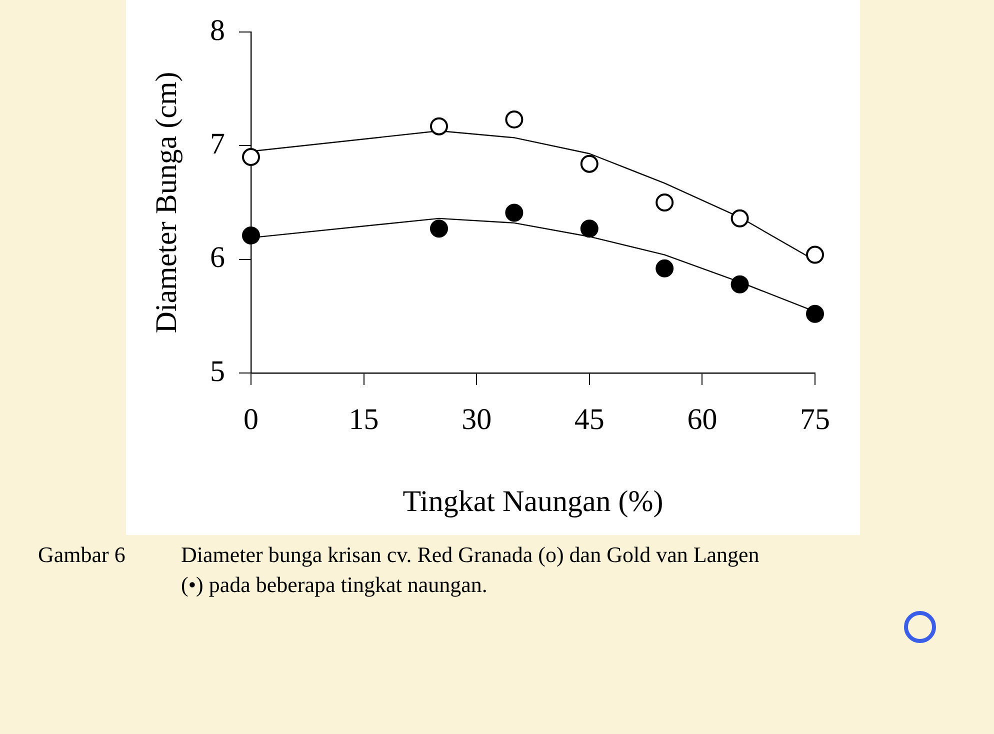 The height and width of the screenshot is (734, 994). Describe the element at coordinates (363, 419) in the screenshot. I see `x-tick-label: 15` at that location.